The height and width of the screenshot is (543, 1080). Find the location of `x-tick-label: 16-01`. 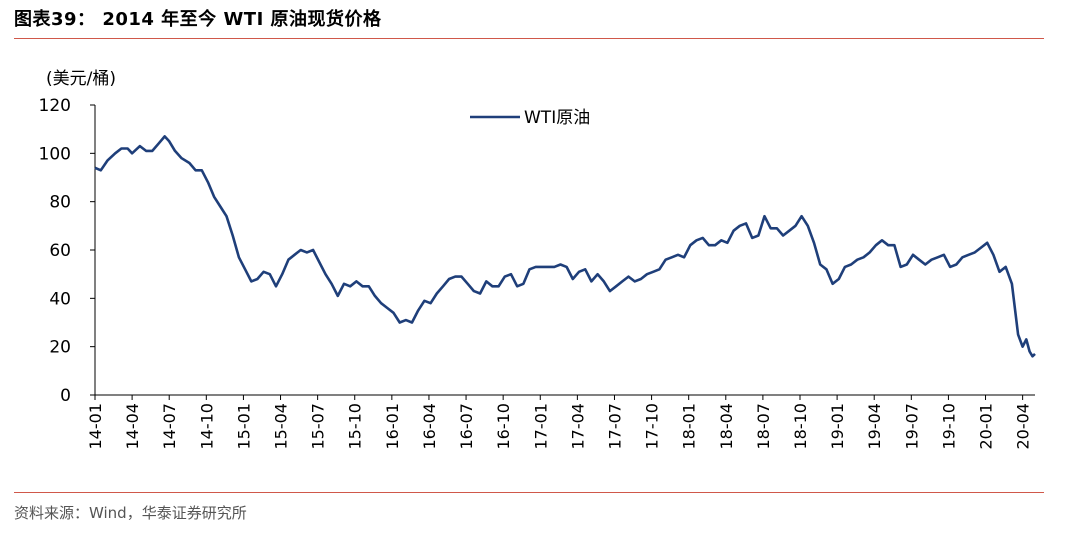

x-tick-label: 16-01 is located at coordinates (392, 426).